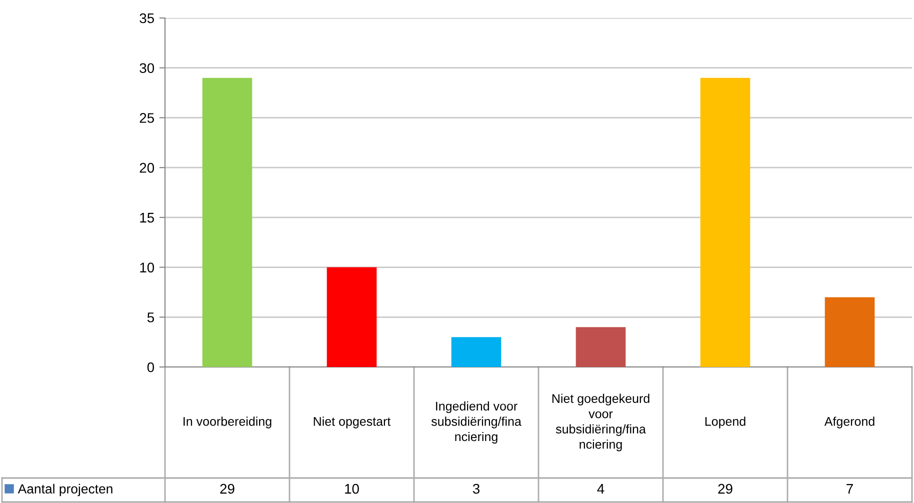  I want to click on x-tick-label: Afgerond, so click(849, 422).